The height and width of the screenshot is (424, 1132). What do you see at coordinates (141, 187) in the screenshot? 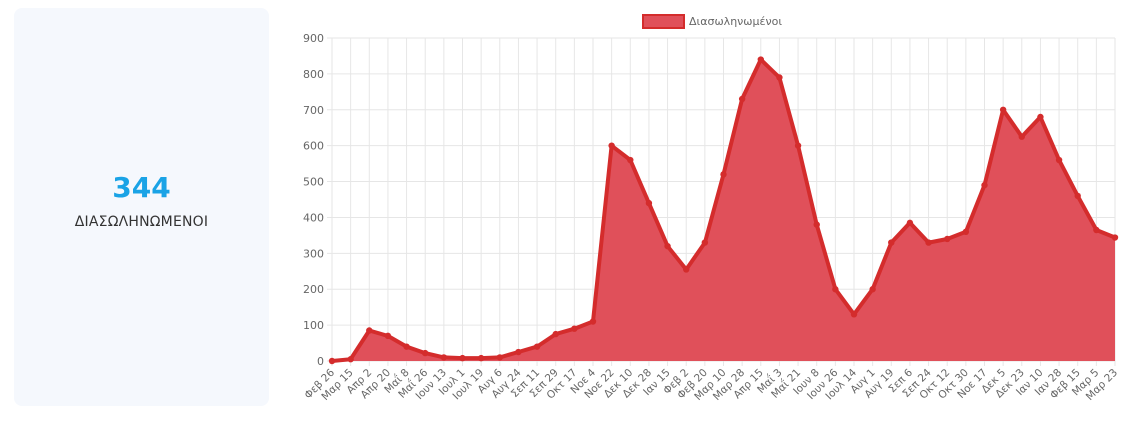
I see `stat-value: 344` at bounding box center [141, 187].